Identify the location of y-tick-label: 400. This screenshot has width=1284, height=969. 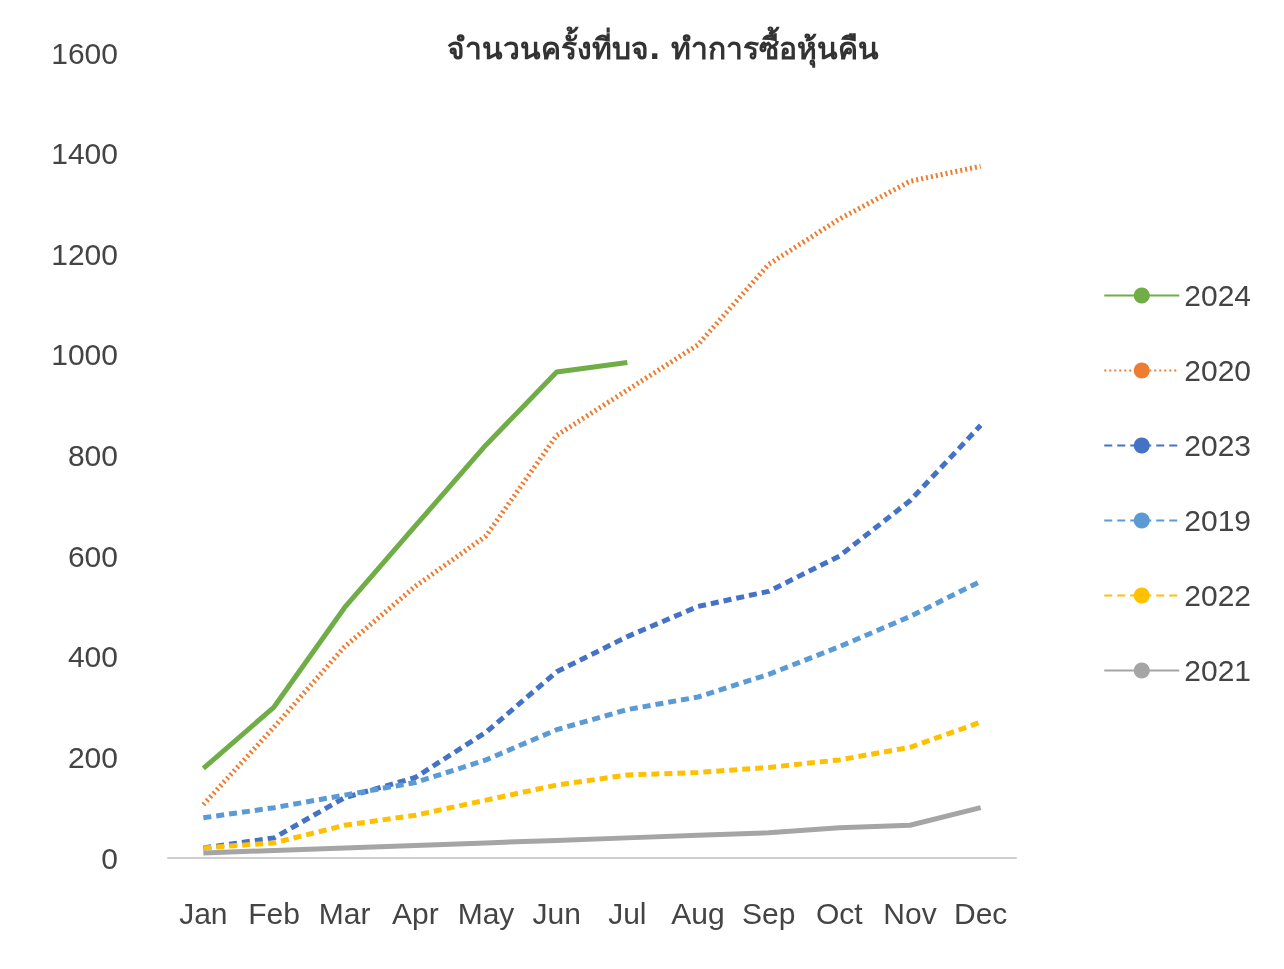
(92, 657).